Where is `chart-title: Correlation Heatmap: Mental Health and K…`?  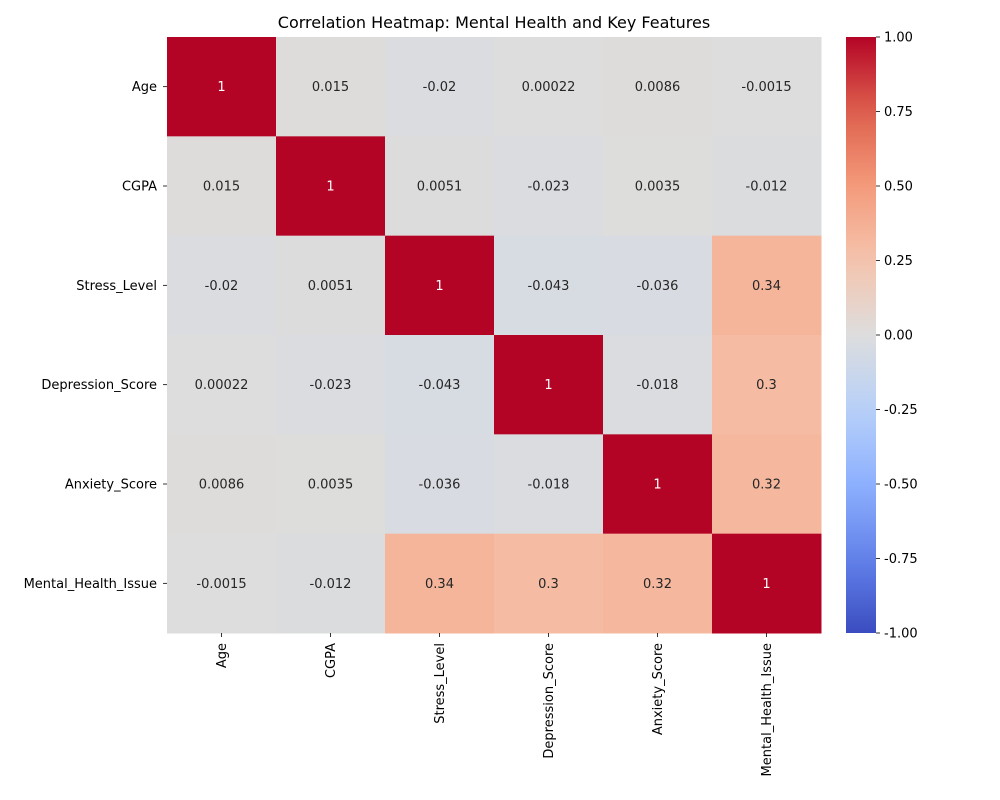 chart-title: Correlation Heatmap: Mental Health and K… is located at coordinates (494, 22).